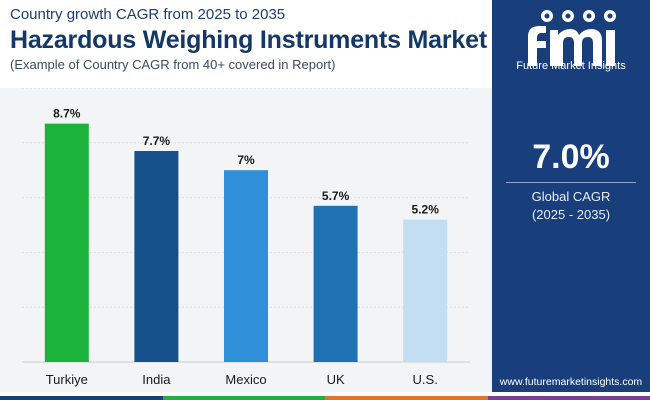 This screenshot has height=400, width=650. I want to click on data-label: 7%, so click(246, 160).